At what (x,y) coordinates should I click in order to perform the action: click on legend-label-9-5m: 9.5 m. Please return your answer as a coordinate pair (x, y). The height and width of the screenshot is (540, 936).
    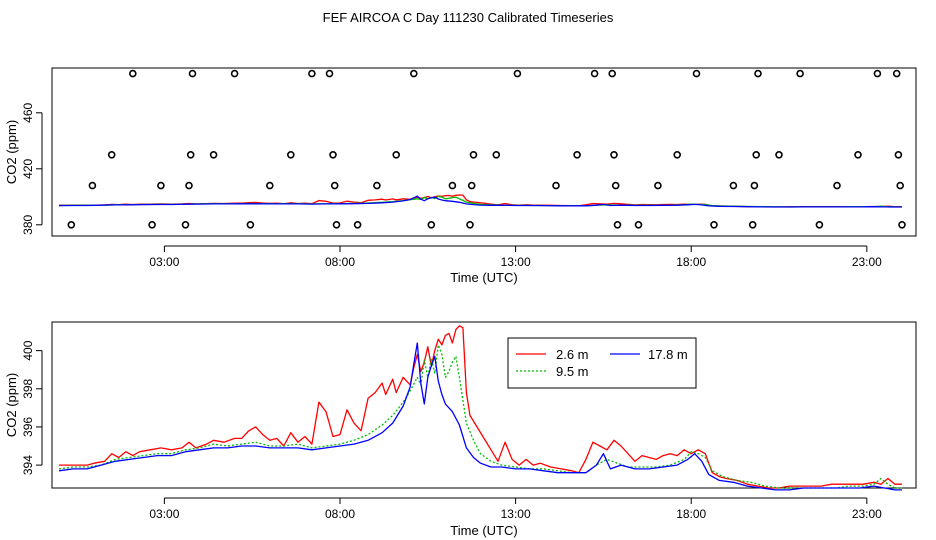
    Looking at the image, I should click on (572, 371).